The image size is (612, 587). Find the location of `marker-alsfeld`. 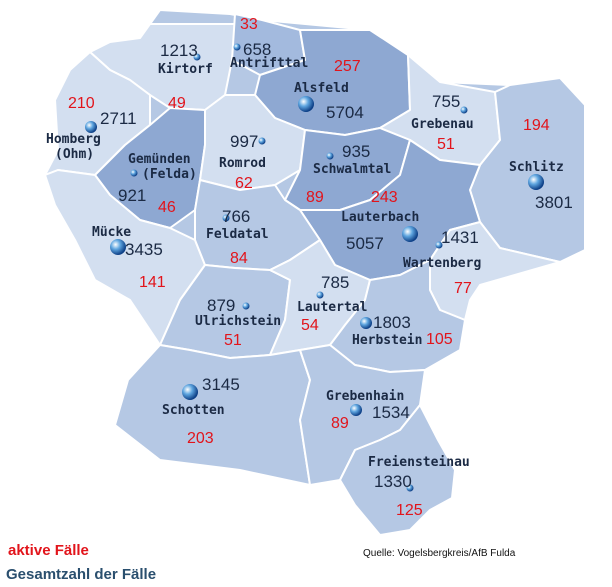

marker-alsfeld is located at coordinates (306, 104).